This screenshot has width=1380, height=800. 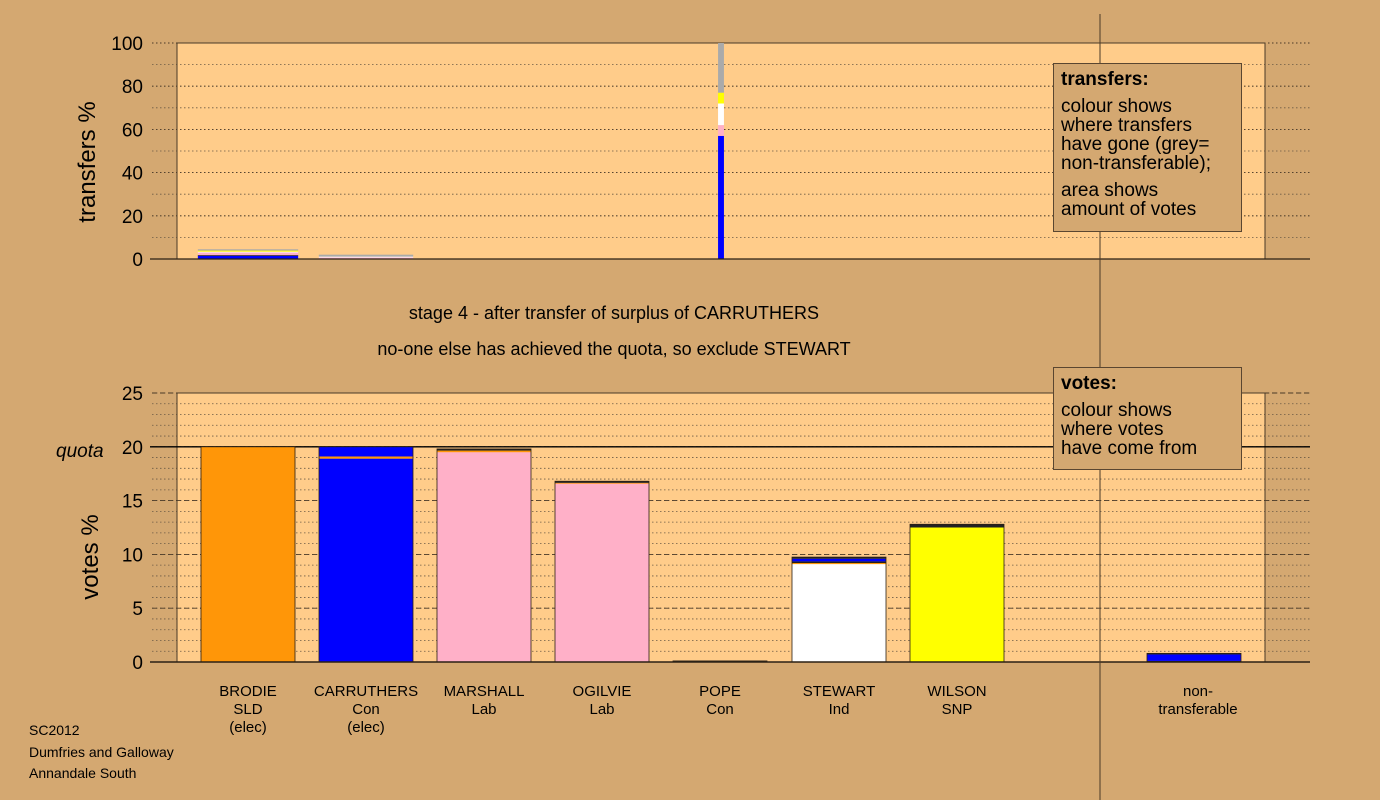 What do you see at coordinates (602, 691) in the screenshot?
I see `candidate-name: OGILVIE` at bounding box center [602, 691].